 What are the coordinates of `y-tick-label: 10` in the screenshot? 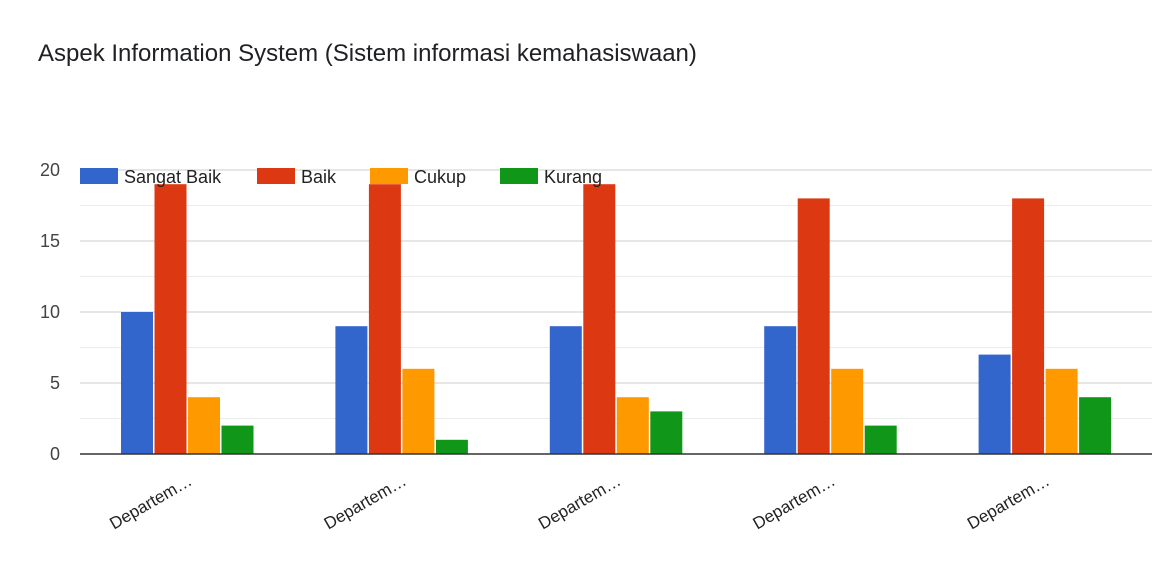 It's located at (50, 312).